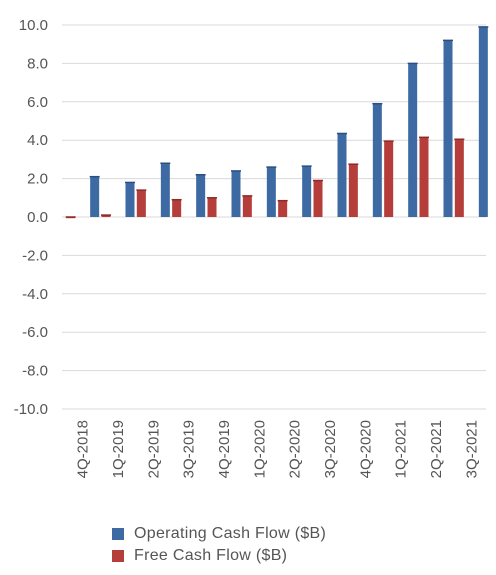 This screenshot has width=496, height=575. What do you see at coordinates (230, 533) in the screenshot?
I see `legend-label-operating: Operating Cash Flow ($B)` at bounding box center [230, 533].